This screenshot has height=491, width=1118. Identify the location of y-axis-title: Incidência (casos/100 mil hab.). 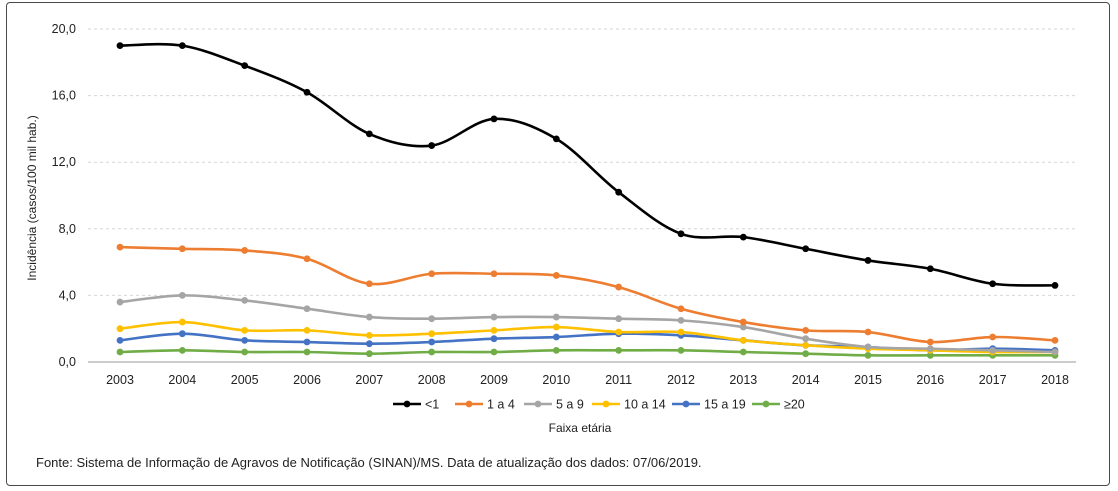
(32, 197).